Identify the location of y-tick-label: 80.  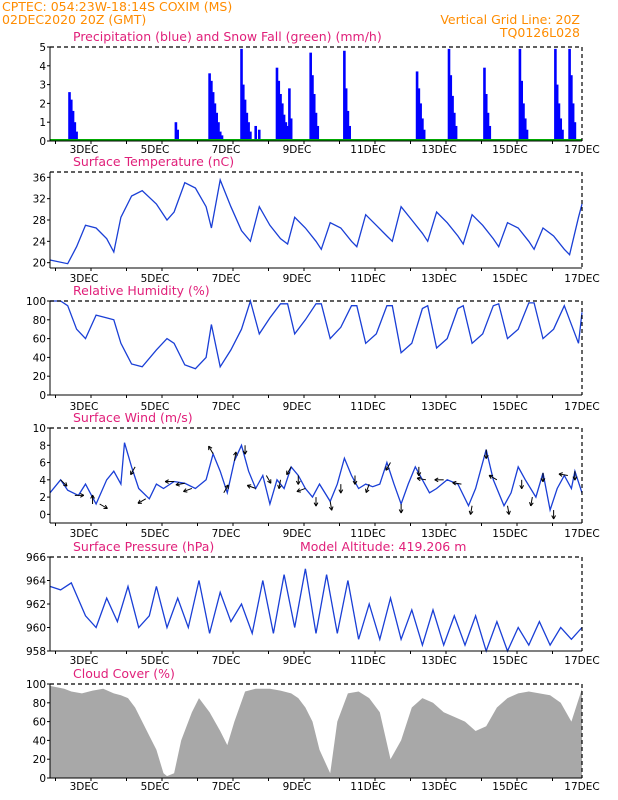
(39, 704).